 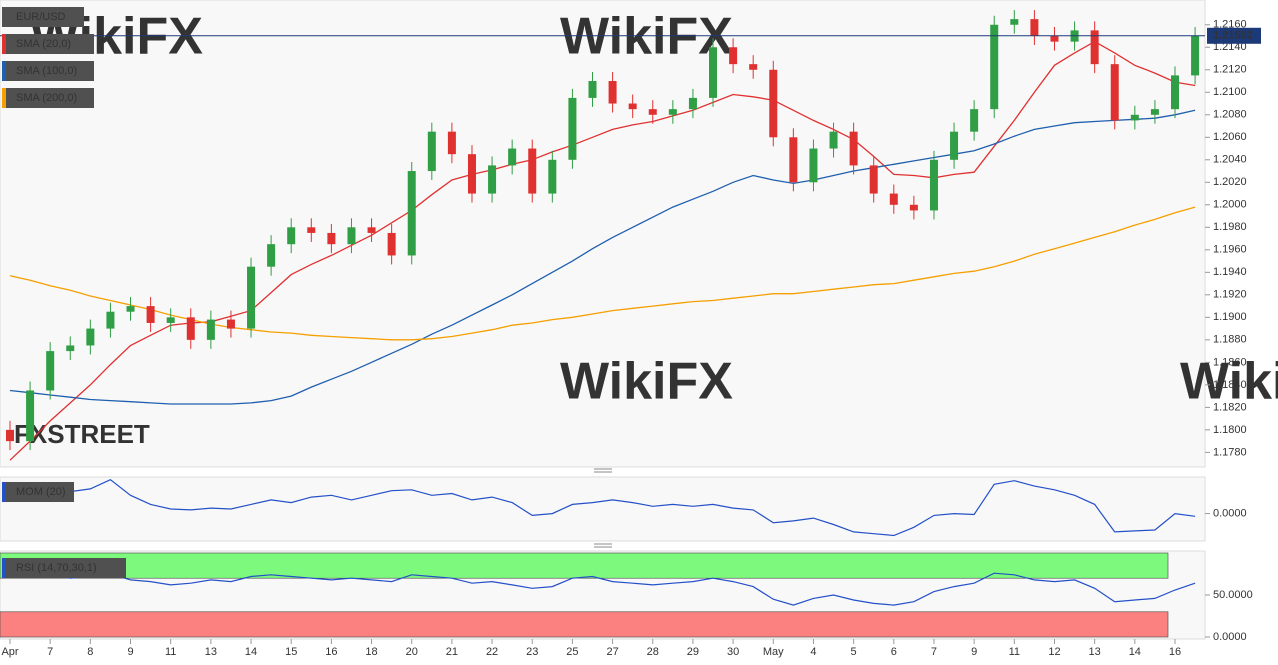 I want to click on x-tick-label: 15, so click(x=291, y=652).